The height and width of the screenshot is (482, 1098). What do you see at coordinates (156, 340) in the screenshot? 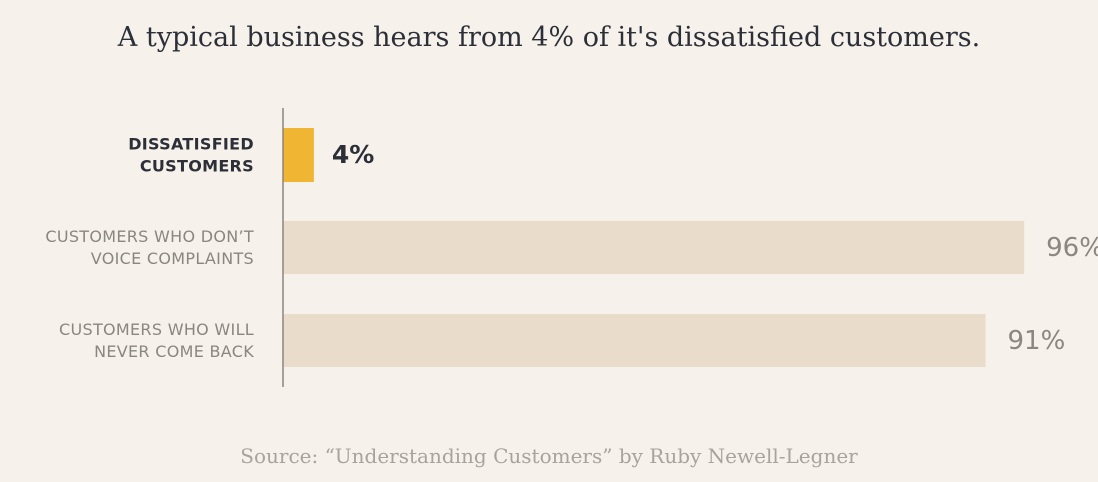
I see `category-label-3: CUSTOMERS WHO WILL NEVER COME BACK` at bounding box center [156, 340].